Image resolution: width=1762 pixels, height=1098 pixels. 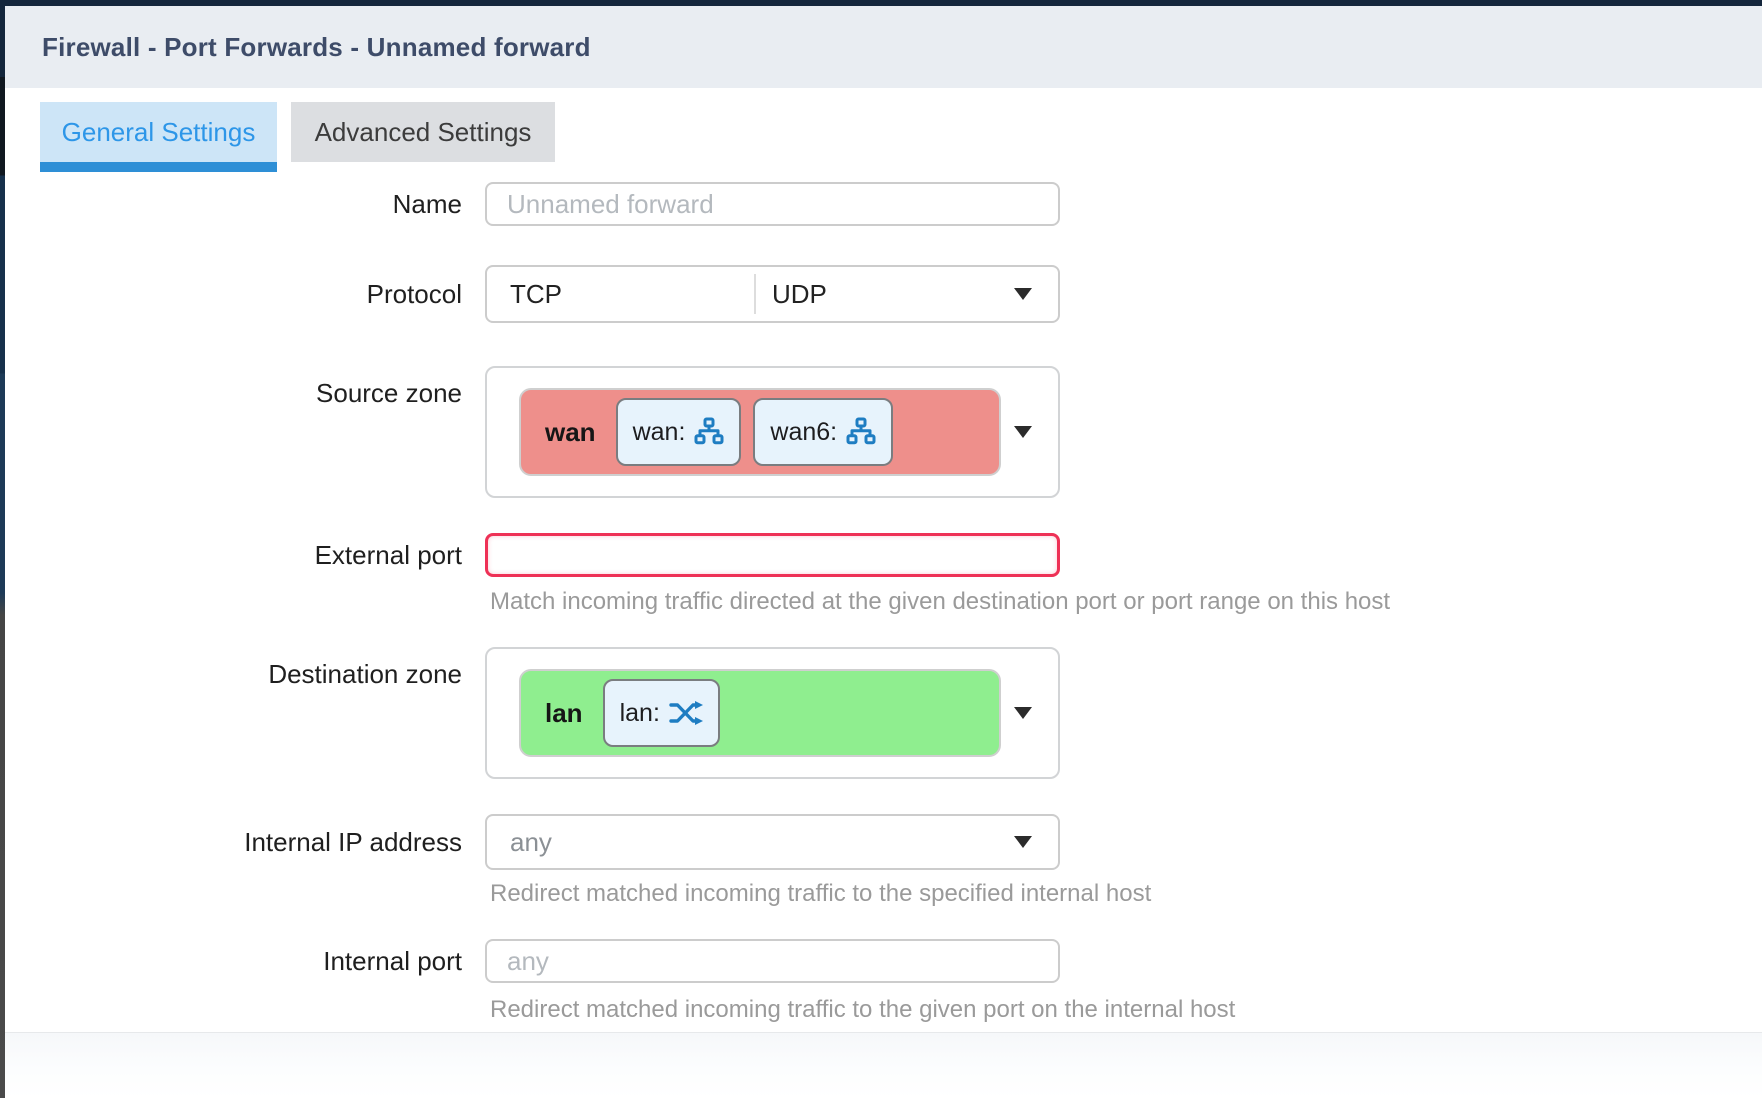 I want to click on destination-zone-select: lan lan:, so click(x=772, y=713).